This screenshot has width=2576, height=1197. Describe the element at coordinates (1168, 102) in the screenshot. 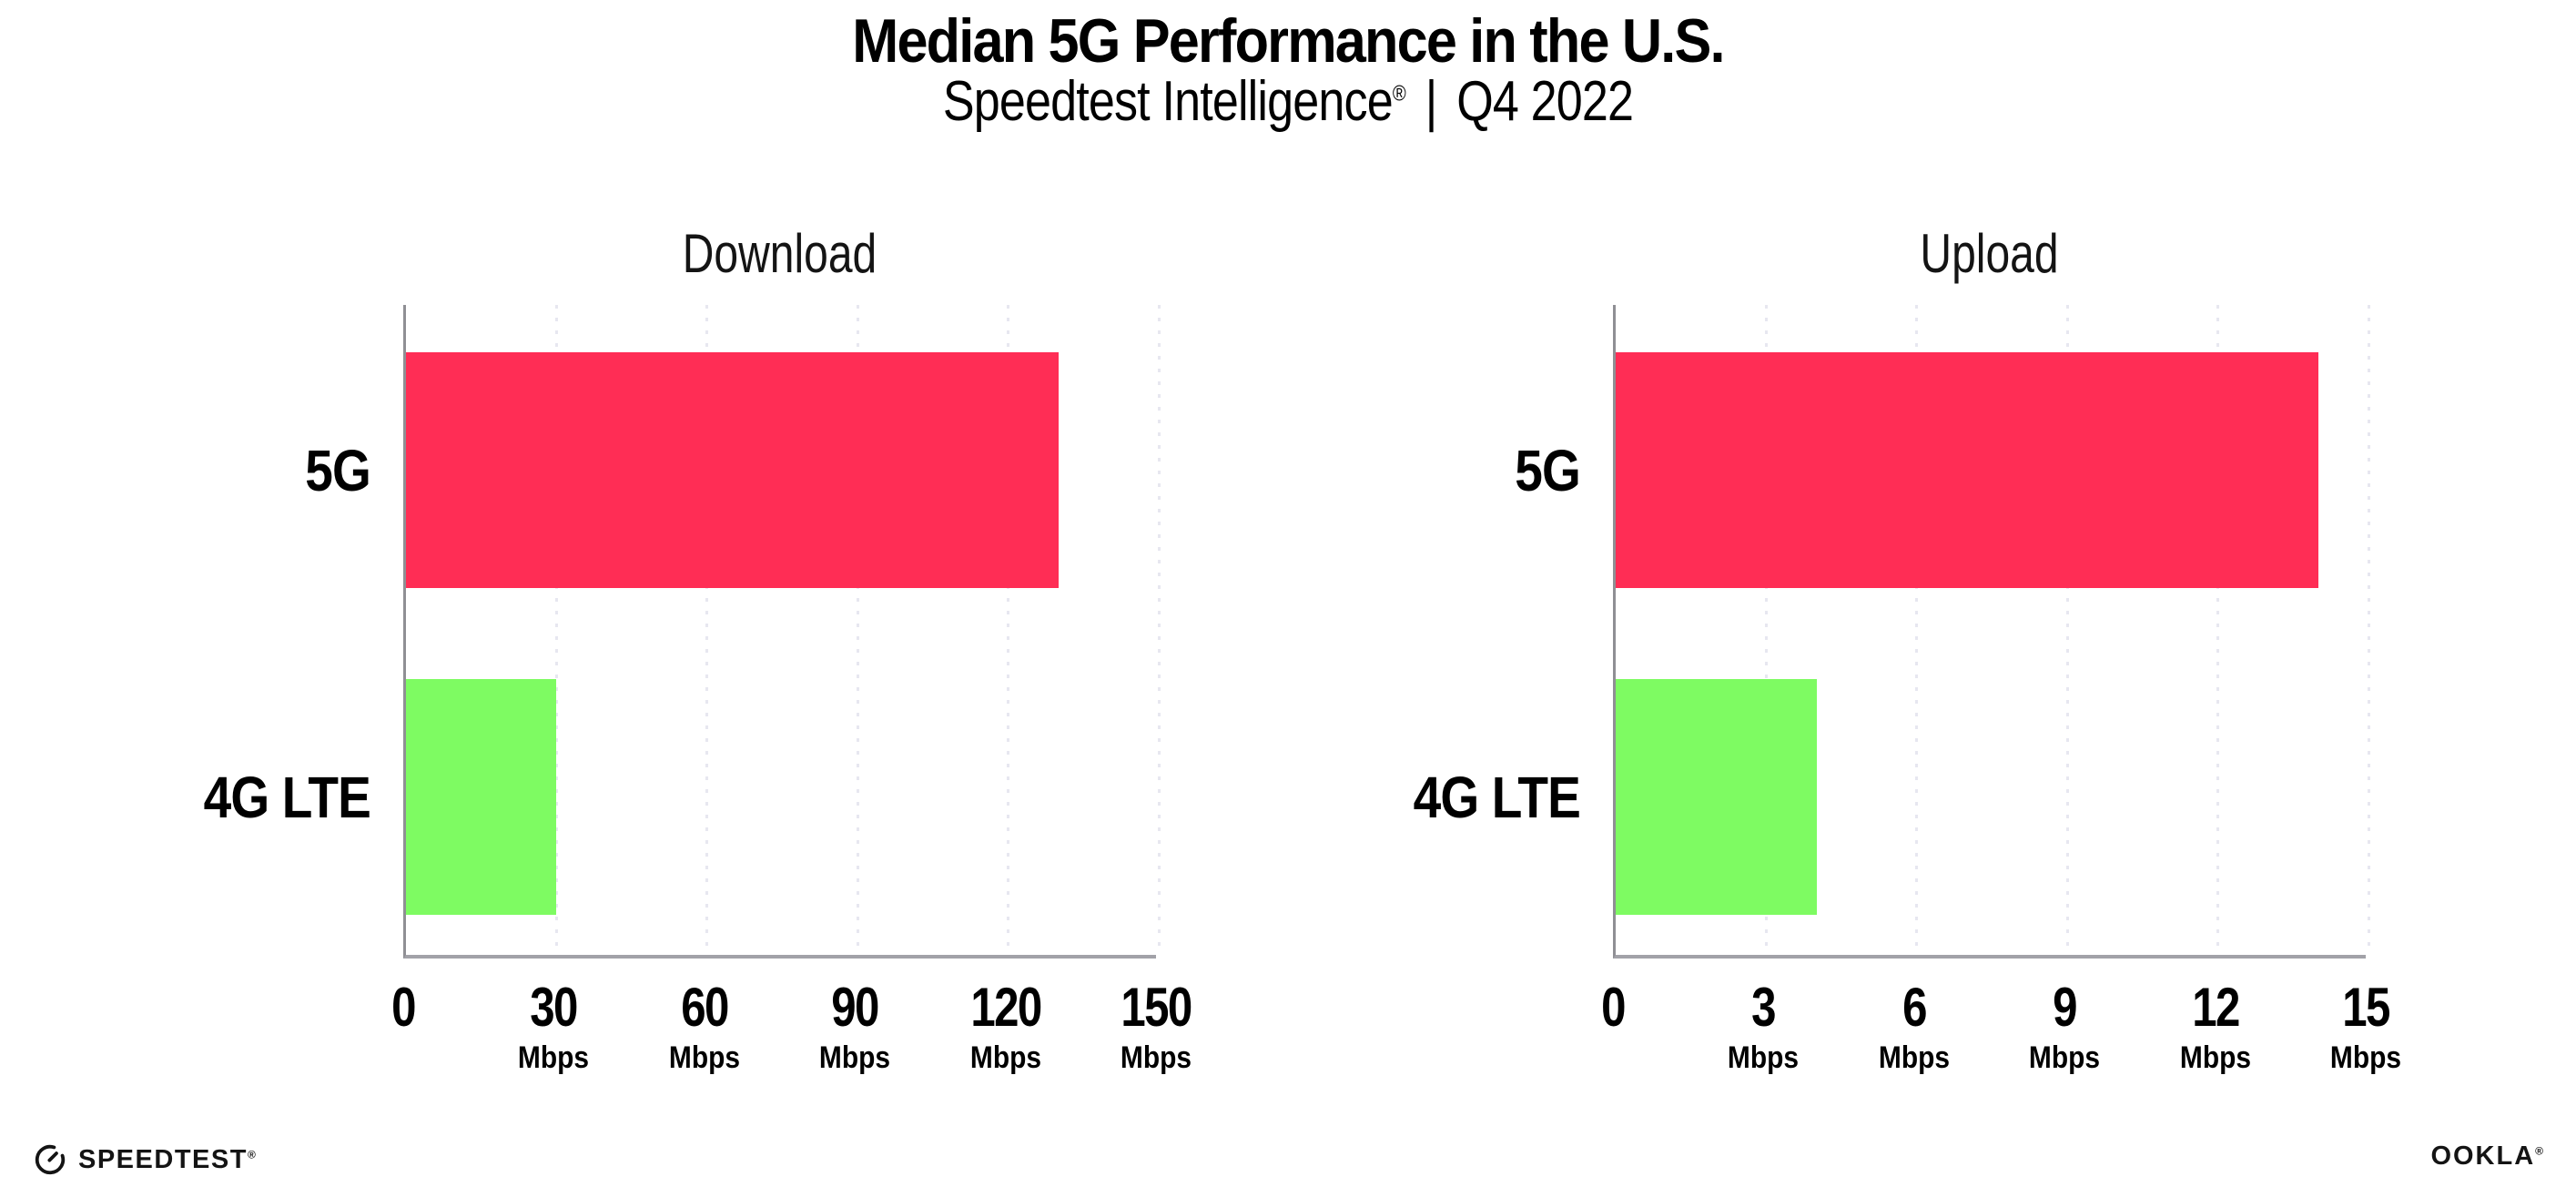

I see `subtitle-brand: Speedtest Intelligence` at that location.